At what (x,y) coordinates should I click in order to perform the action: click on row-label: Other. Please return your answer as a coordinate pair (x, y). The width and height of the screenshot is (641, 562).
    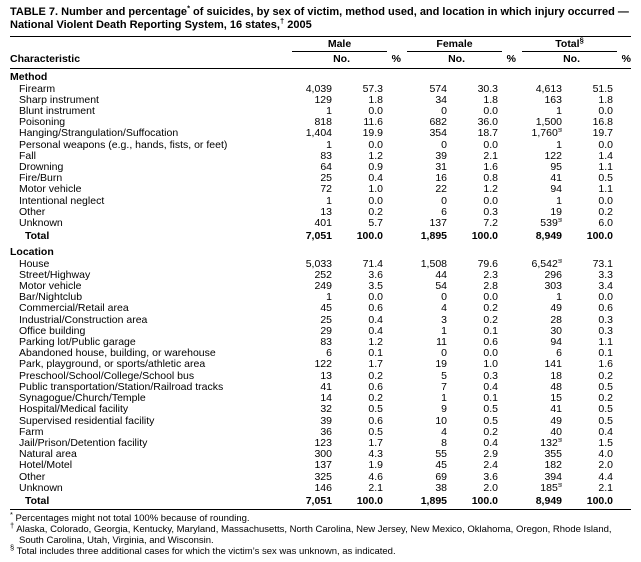
    Looking at the image, I should click on (32, 212).